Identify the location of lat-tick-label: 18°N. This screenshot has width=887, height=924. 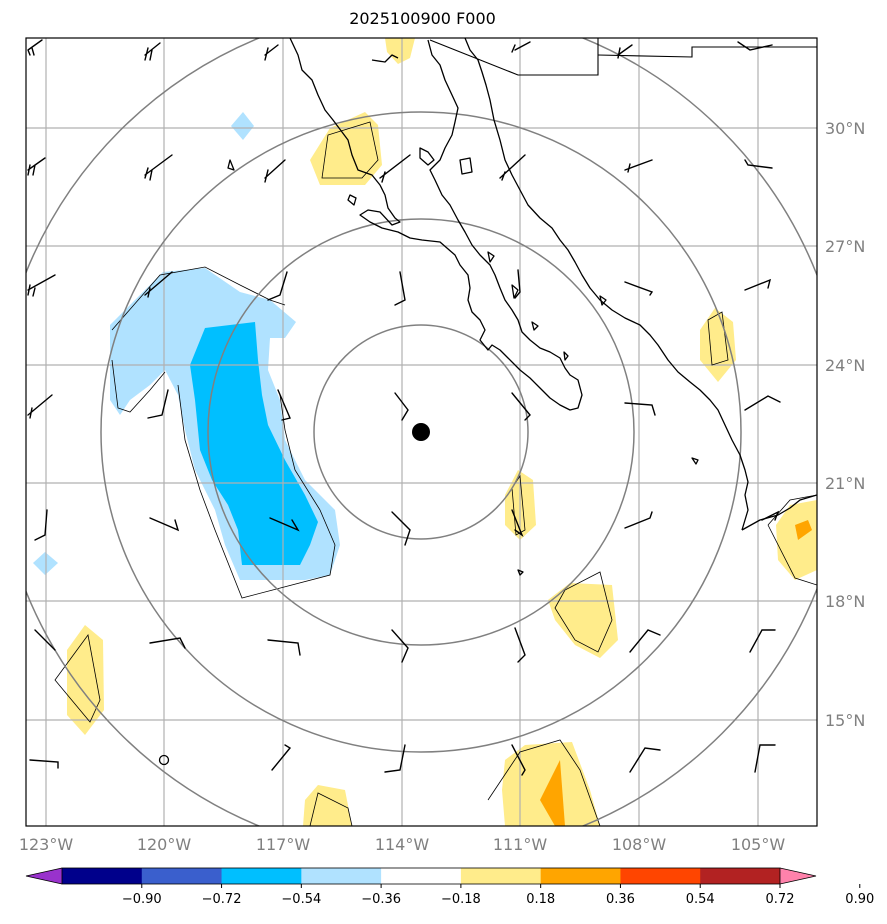
(845, 601).